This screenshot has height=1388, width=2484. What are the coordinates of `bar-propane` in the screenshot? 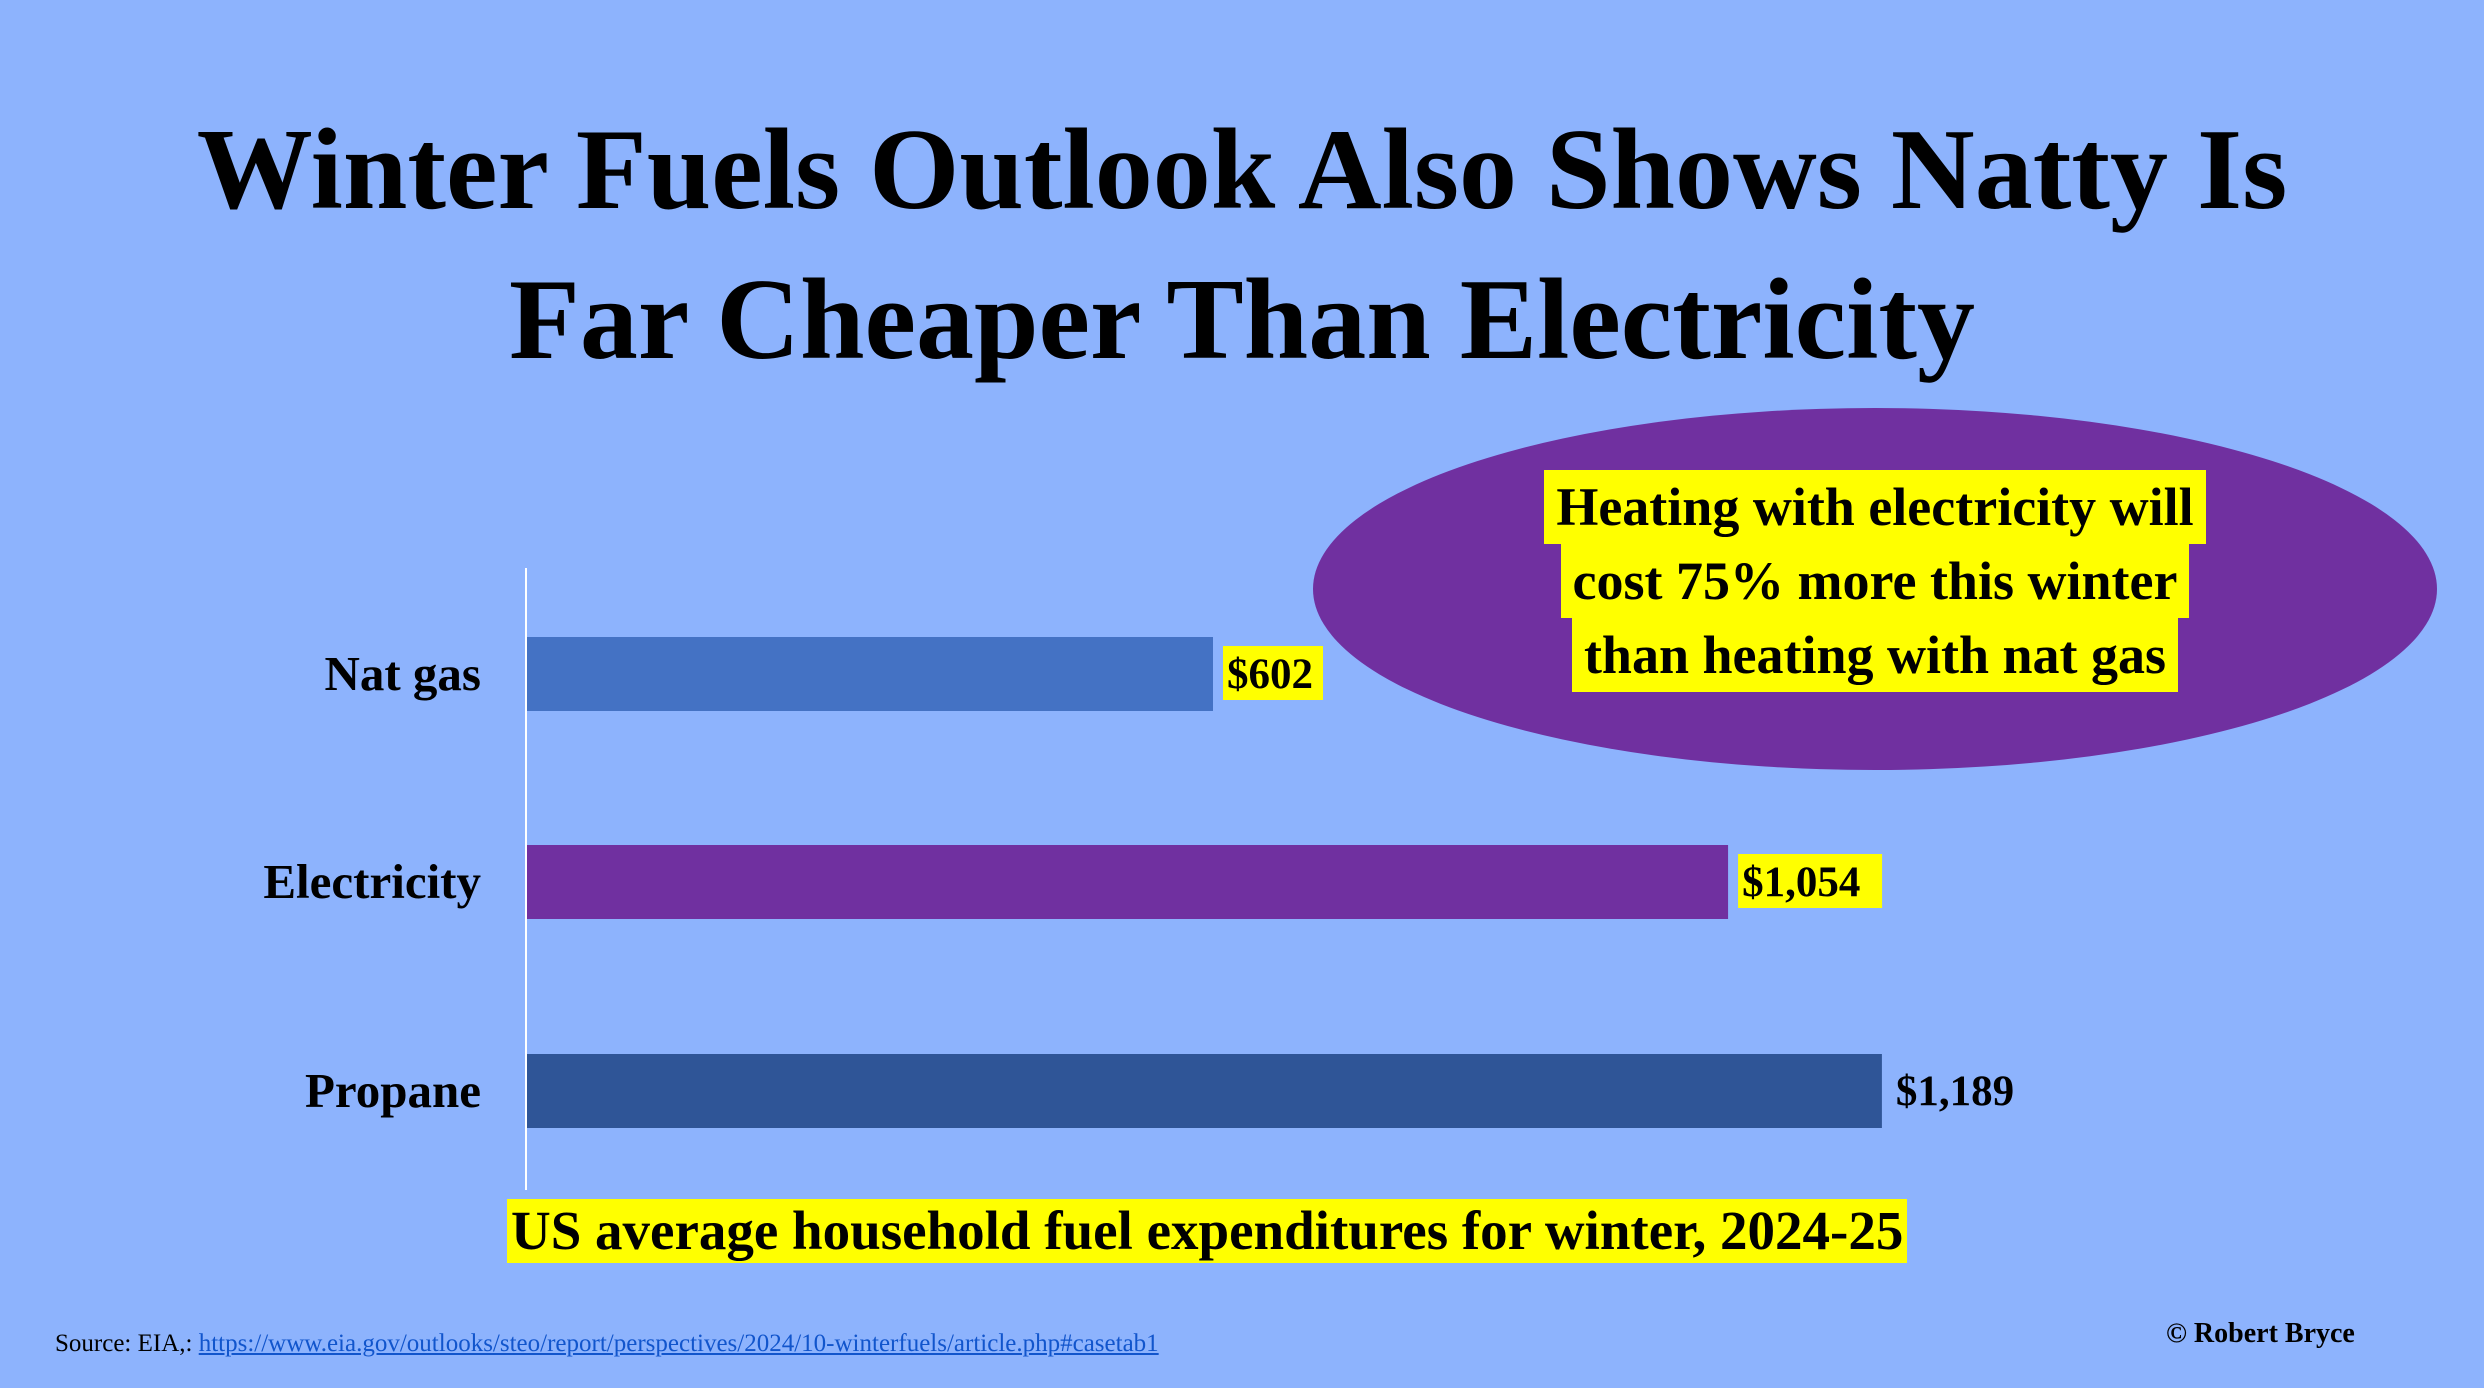 It's located at (1204, 1091).